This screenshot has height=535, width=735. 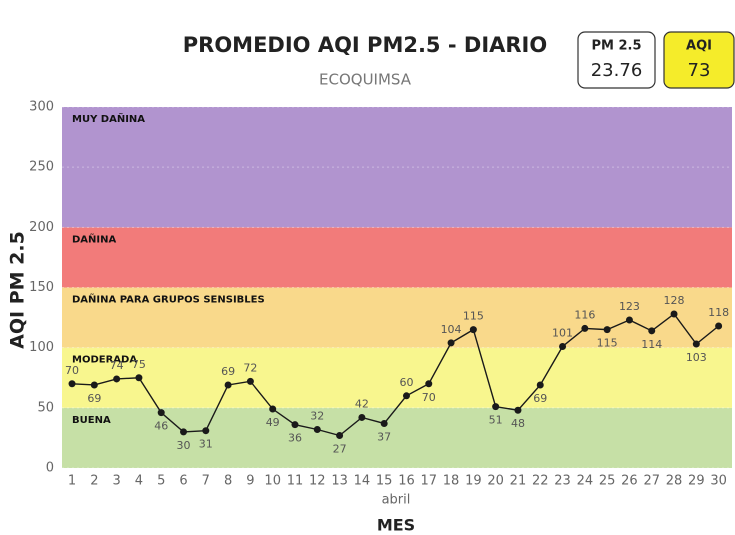 What do you see at coordinates (340, 449) in the screenshot?
I see `data-label: 27` at bounding box center [340, 449].